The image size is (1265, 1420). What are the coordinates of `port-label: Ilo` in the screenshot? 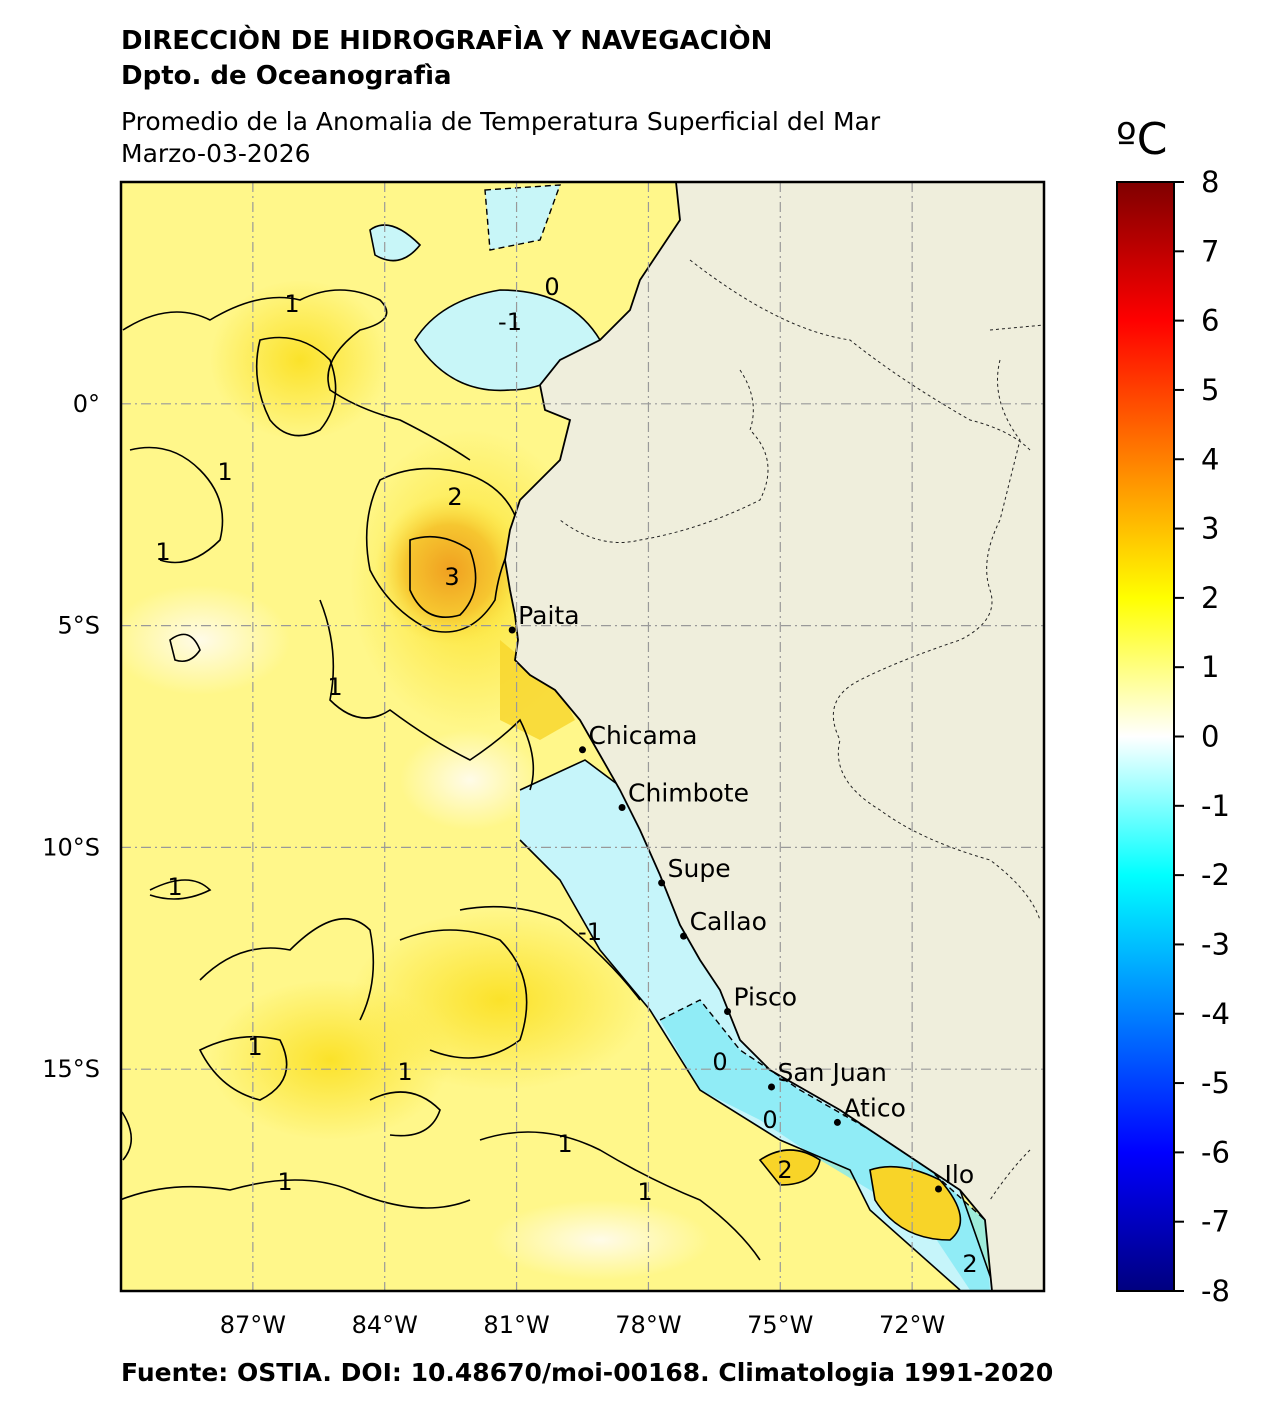 It's located at (960, 1174).